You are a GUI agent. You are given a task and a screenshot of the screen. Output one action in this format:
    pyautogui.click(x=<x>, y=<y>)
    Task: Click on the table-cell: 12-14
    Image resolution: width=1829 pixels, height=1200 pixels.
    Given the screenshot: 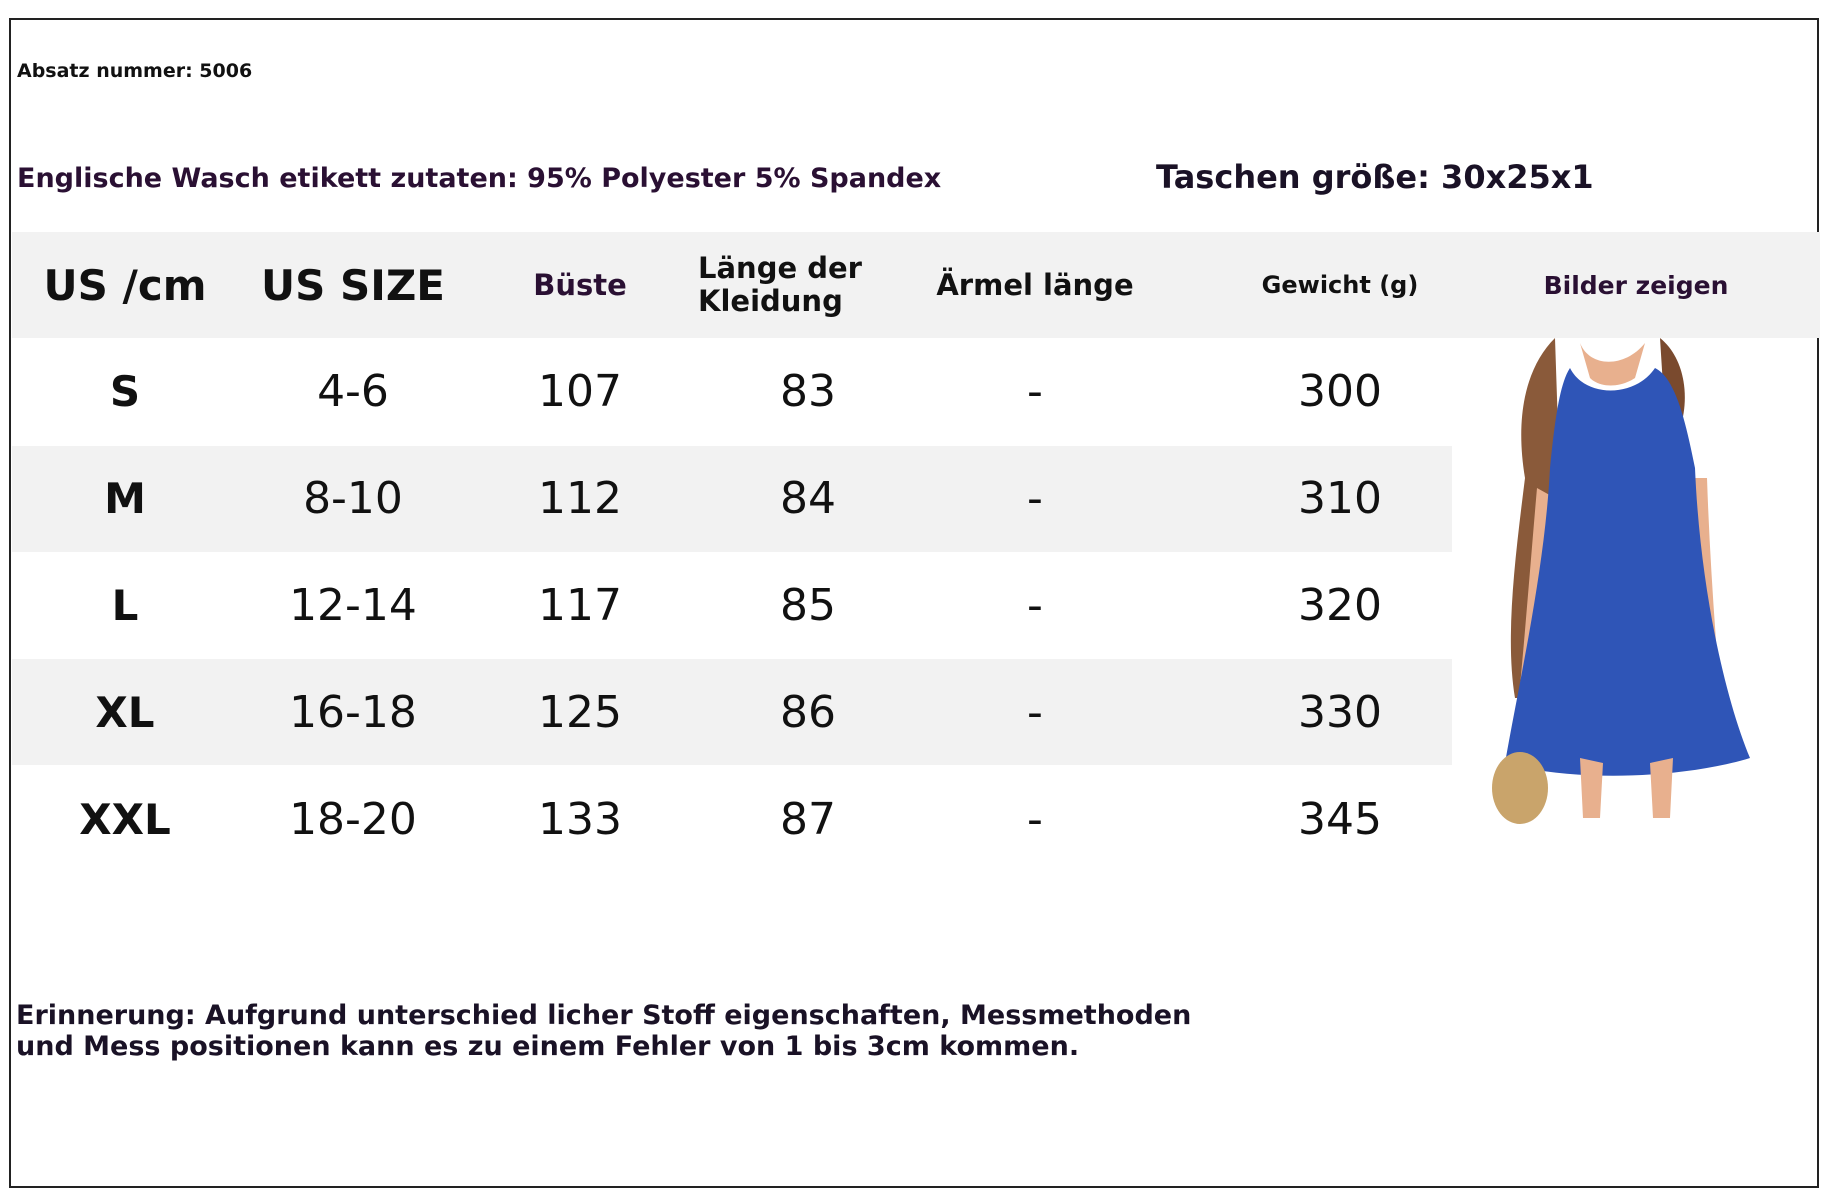 What is the action you would take?
    pyautogui.click(x=353, y=605)
    